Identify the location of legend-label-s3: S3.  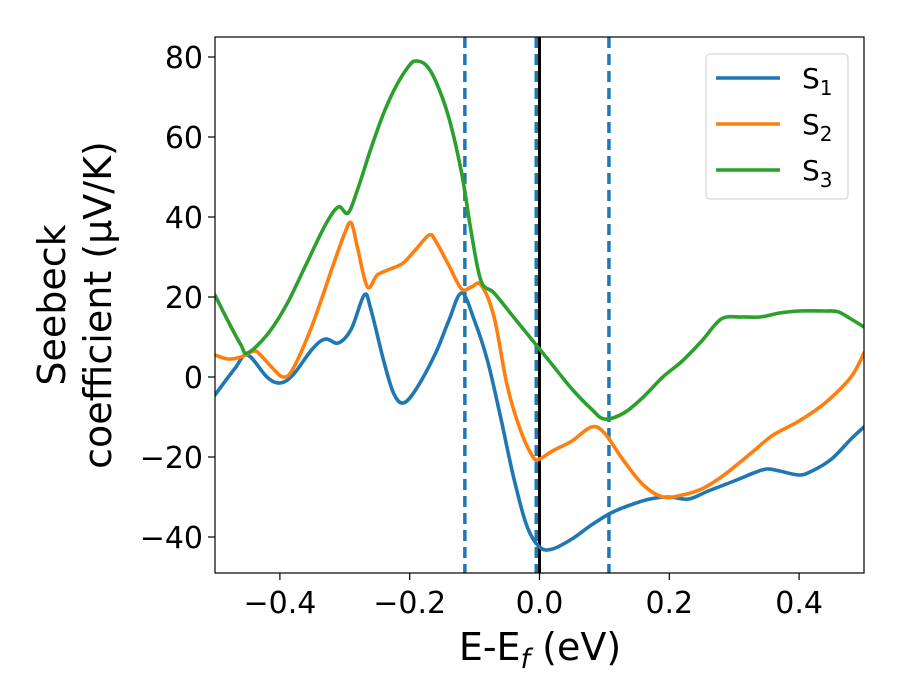
(817, 173).